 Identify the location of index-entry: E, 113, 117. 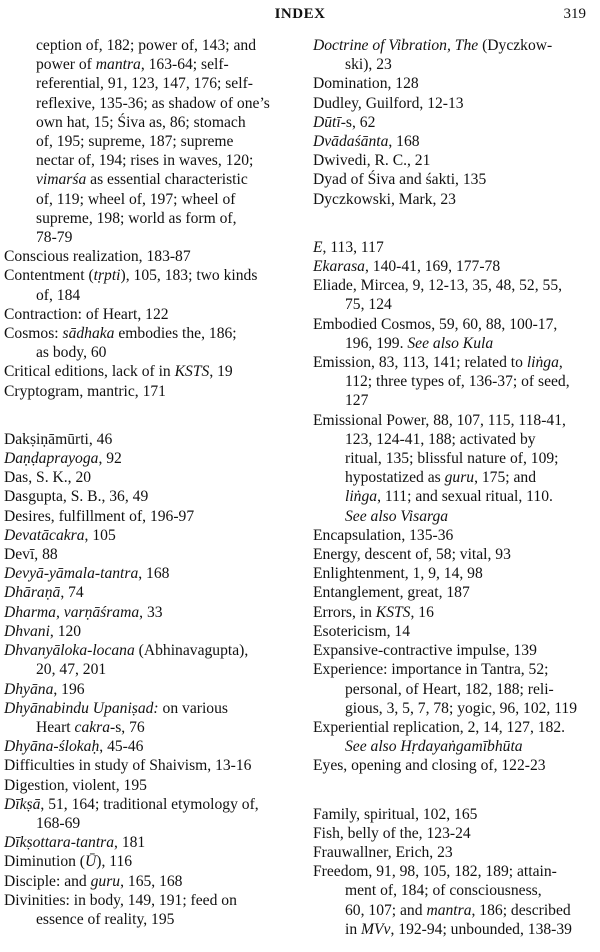
(456, 247).